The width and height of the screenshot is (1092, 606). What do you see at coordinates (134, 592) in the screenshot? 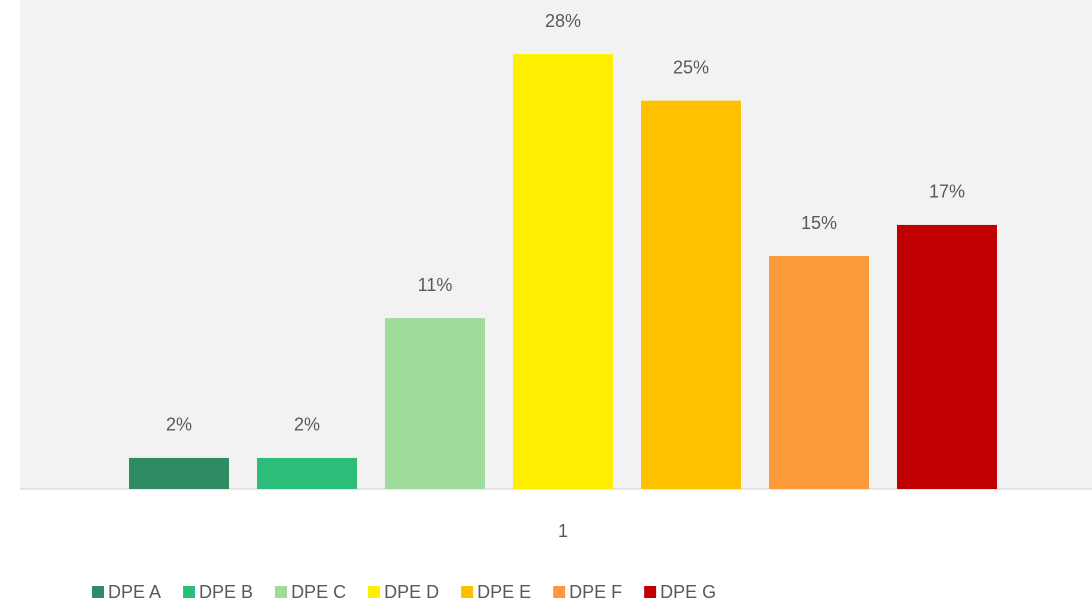
I see `legend-label: DPE A` at bounding box center [134, 592].